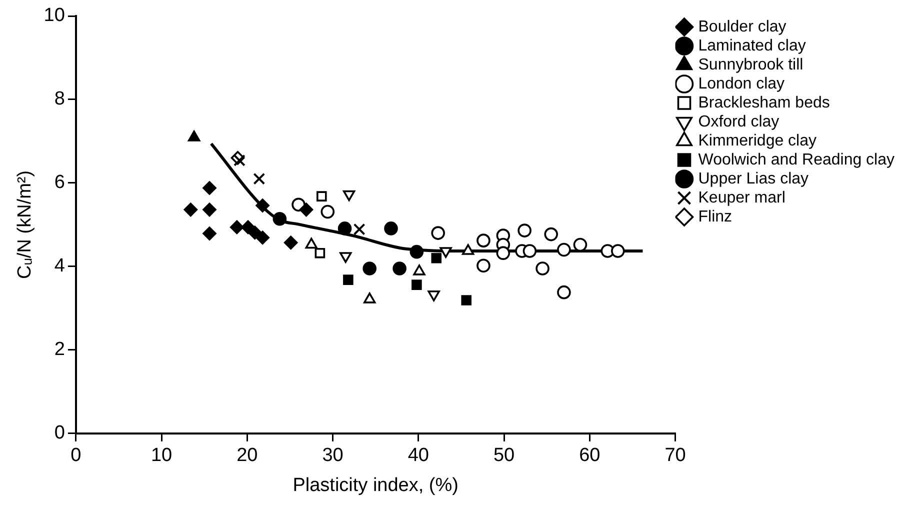  What do you see at coordinates (757, 141) in the screenshot?
I see `legend-label: Kimmeridge clay` at bounding box center [757, 141].